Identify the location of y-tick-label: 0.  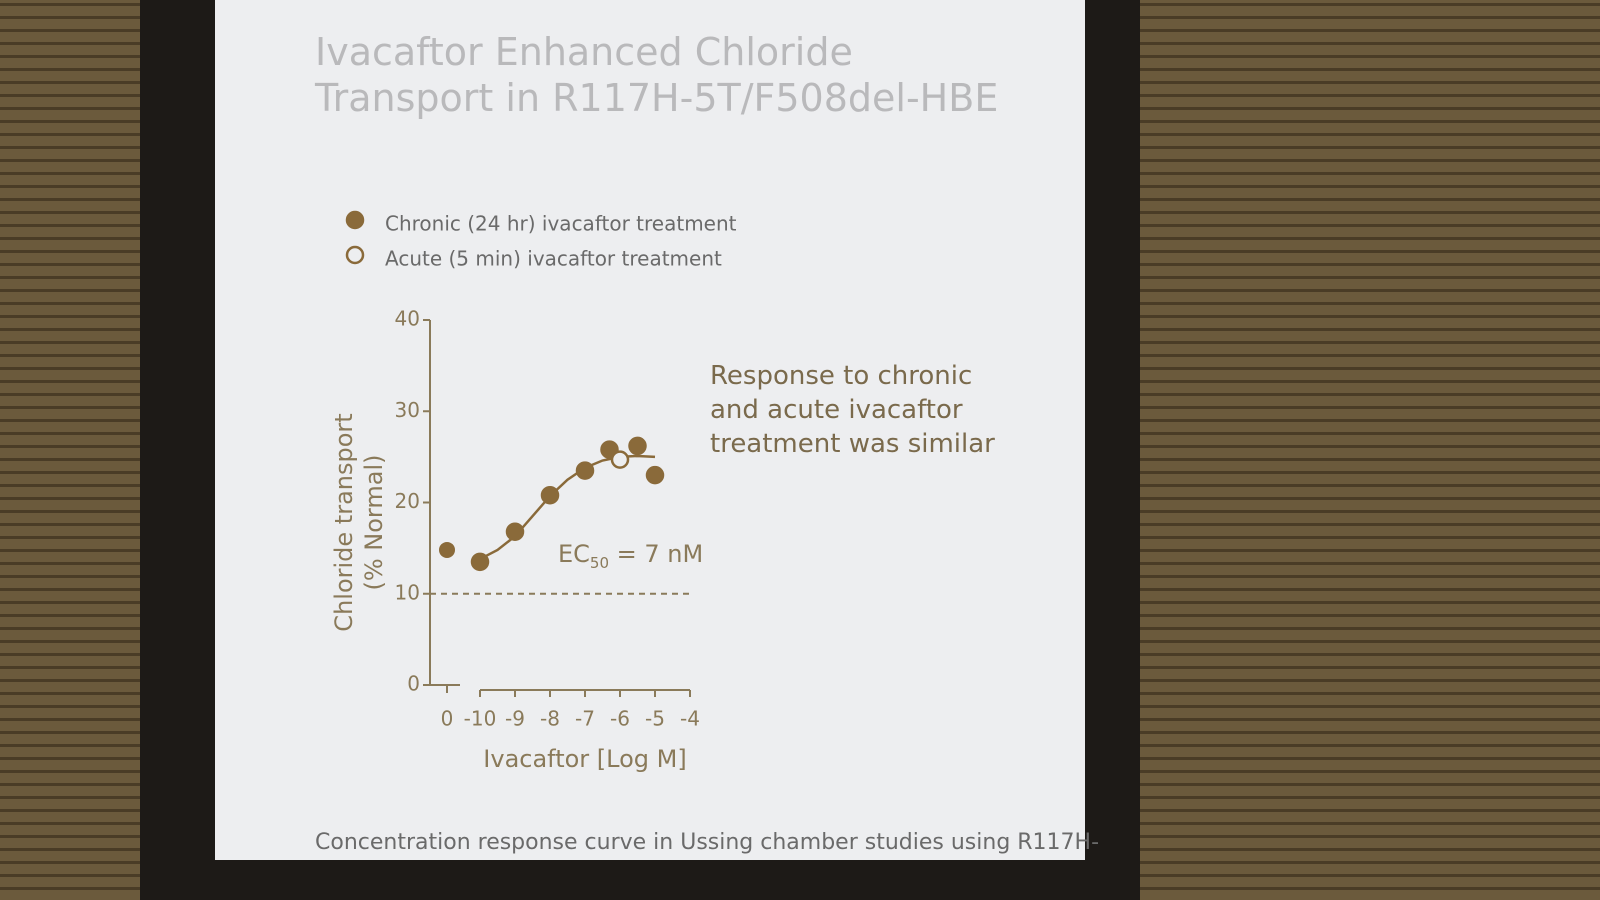
(413, 684).